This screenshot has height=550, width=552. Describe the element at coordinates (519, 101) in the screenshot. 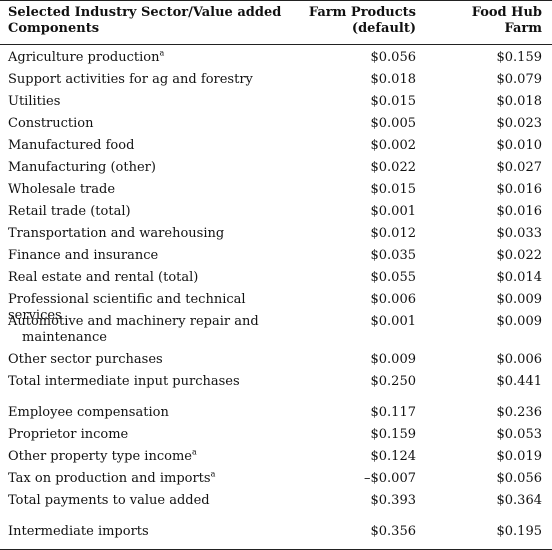

I see `food-hub-farm-value: $0.018` at that location.